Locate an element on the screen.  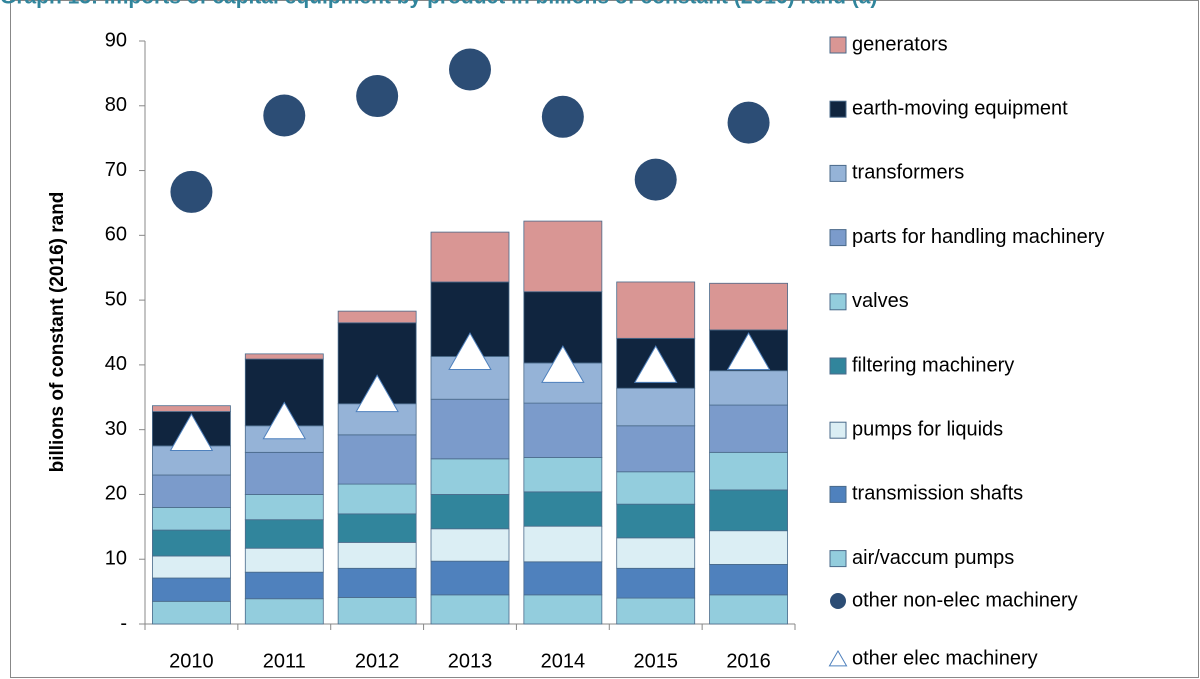
y-axis-label: billions of constant (2016) rand is located at coordinates (57, 332).